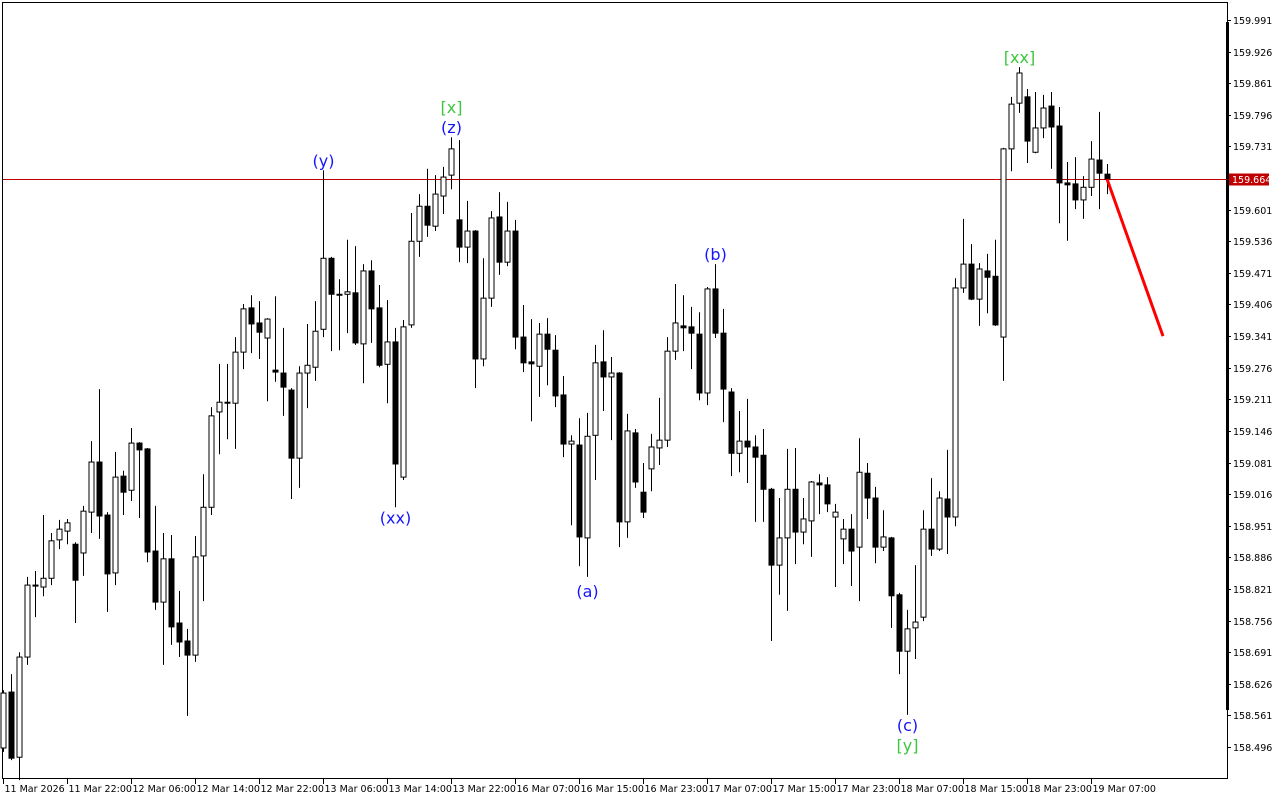  I want to click on price-tick-label: 158.496, so click(1252, 748).